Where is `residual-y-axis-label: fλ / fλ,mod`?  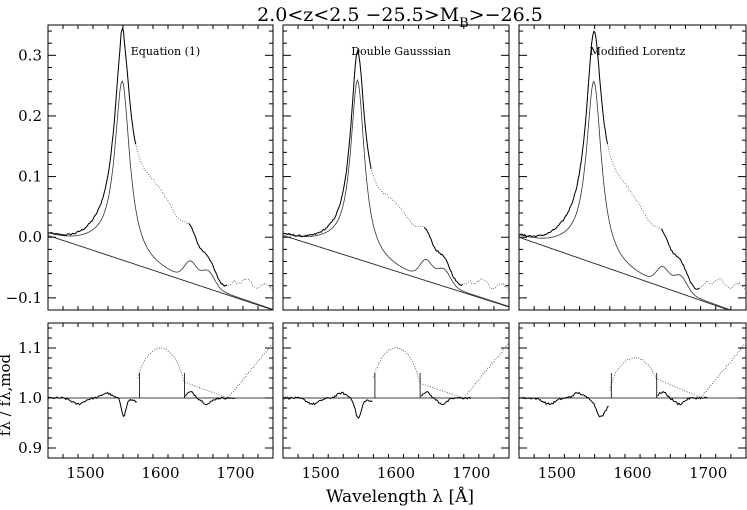
residual-y-axis-label: fλ / fλ,mod is located at coordinates (7, 394).